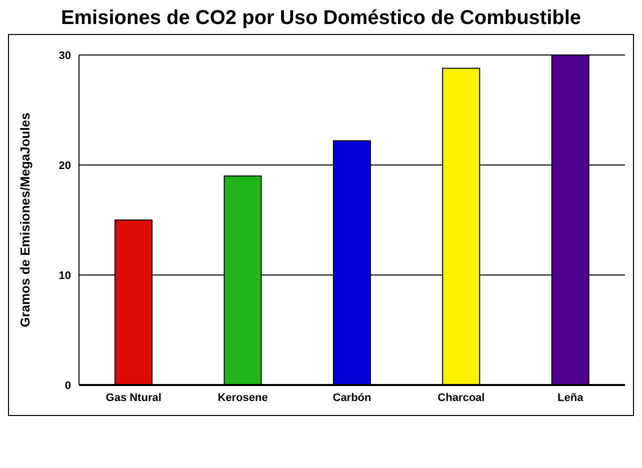 This screenshot has width=642, height=468. I want to click on x-tick-label: Kerosene, so click(243, 398).